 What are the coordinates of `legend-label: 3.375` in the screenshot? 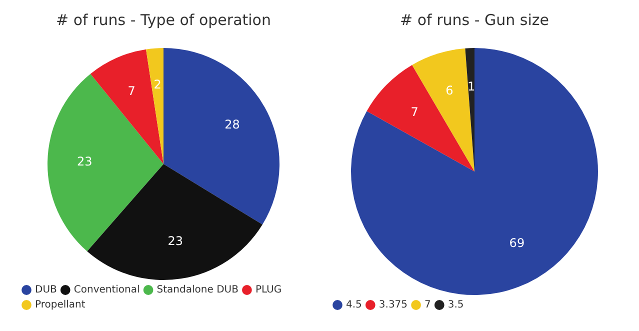 It's located at (393, 305).